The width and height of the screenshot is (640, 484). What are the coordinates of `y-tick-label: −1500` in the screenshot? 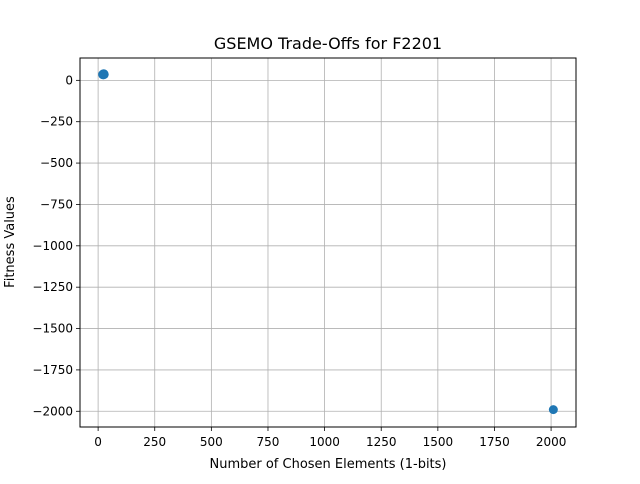 It's located at (52, 329).